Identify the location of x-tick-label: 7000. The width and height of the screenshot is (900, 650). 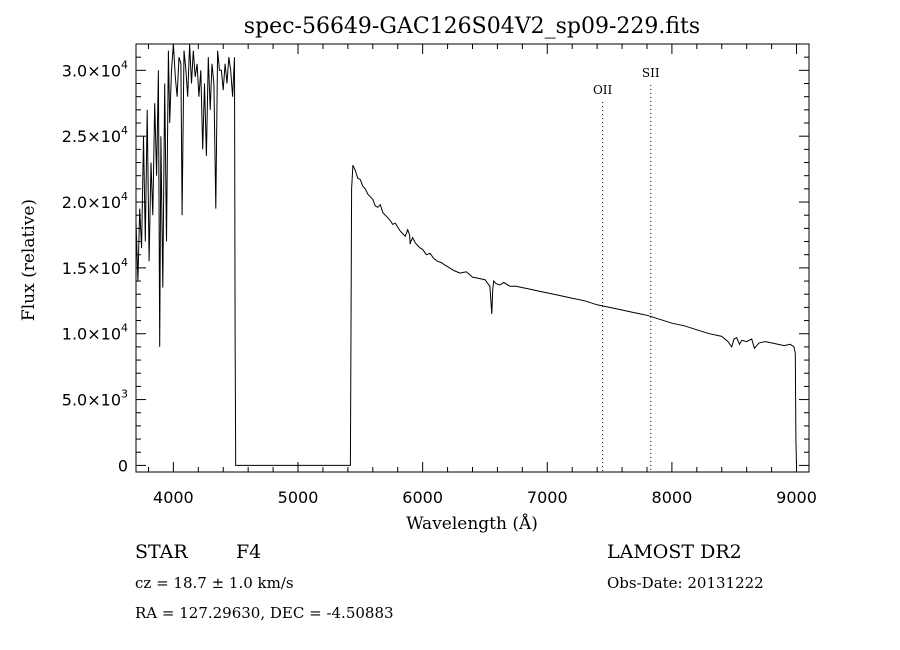
(547, 497).